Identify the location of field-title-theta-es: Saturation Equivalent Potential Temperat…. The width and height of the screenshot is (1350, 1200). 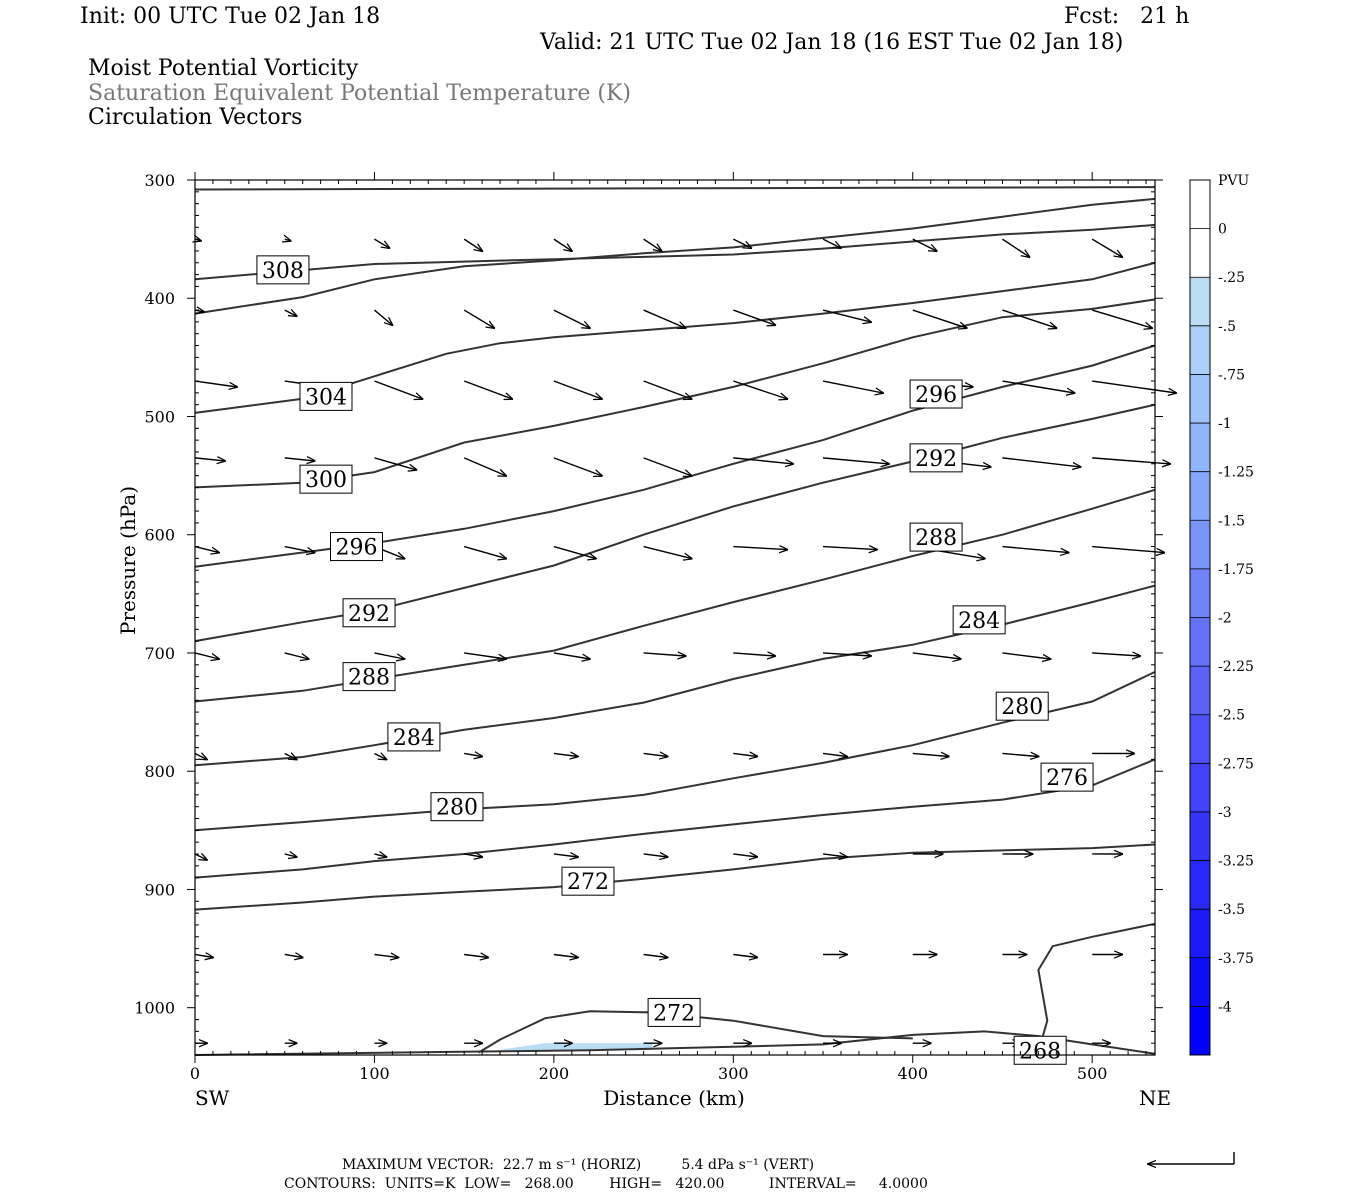
(359, 93).